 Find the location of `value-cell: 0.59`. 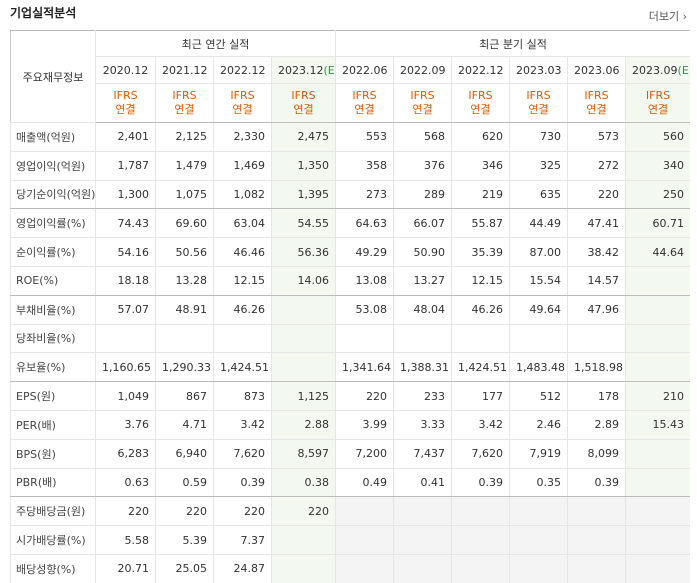

value-cell: 0.59 is located at coordinates (184, 482).